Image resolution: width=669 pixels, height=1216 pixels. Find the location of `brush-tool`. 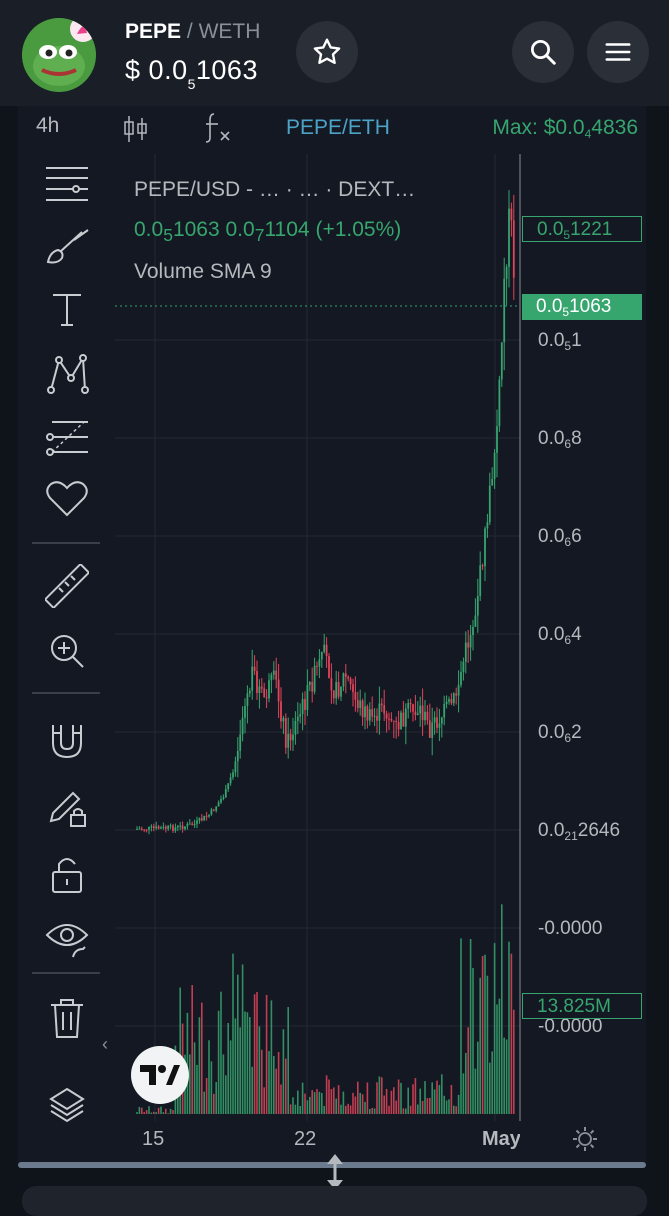

brush-tool is located at coordinates (67, 246).